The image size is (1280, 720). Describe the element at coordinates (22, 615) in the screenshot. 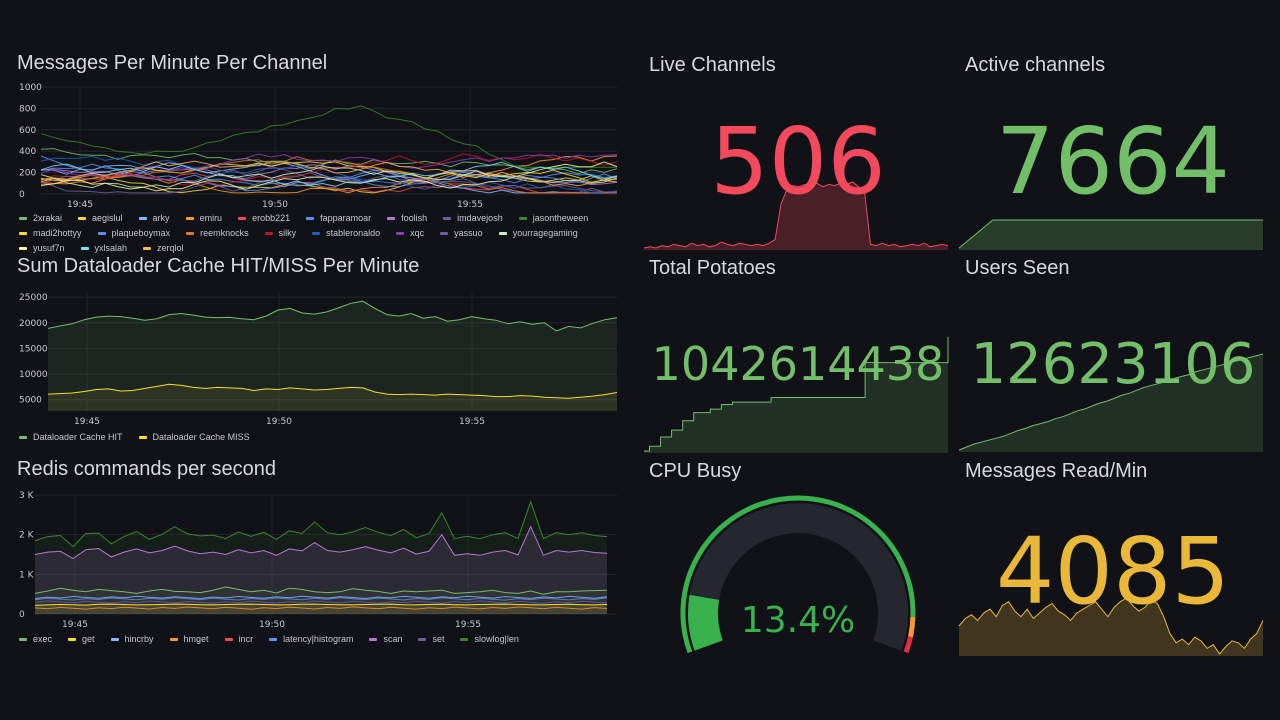

I see `y-tick-label: 0` at that location.